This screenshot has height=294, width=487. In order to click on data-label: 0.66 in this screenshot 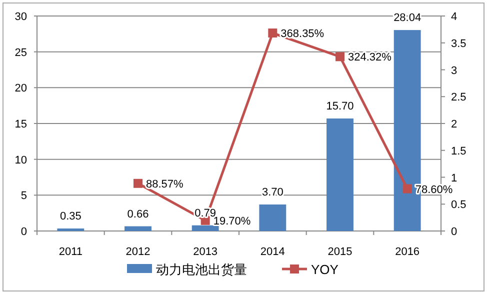, I will do `click(138, 214)`.